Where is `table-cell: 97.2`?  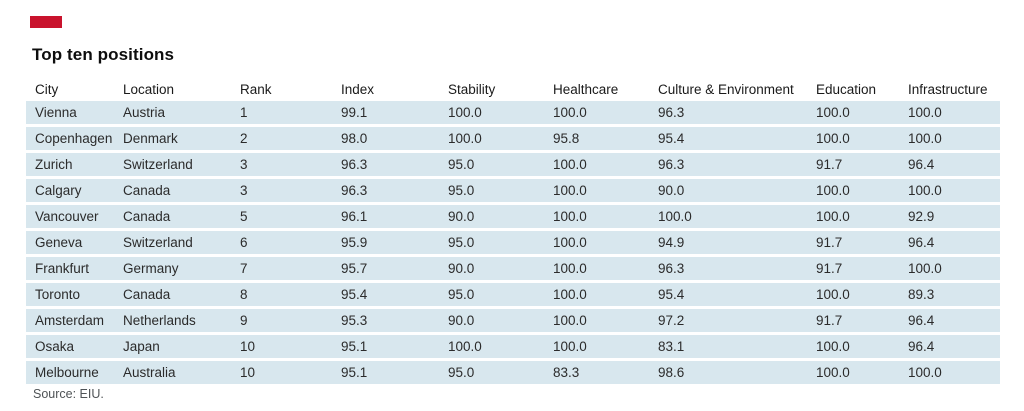
table-cell: 97.2 is located at coordinates (671, 320).